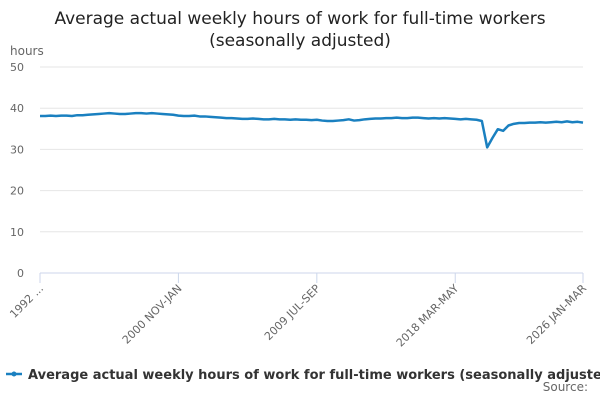 This screenshot has height=400, width=600. I want to click on series-line, so click(312, 130).